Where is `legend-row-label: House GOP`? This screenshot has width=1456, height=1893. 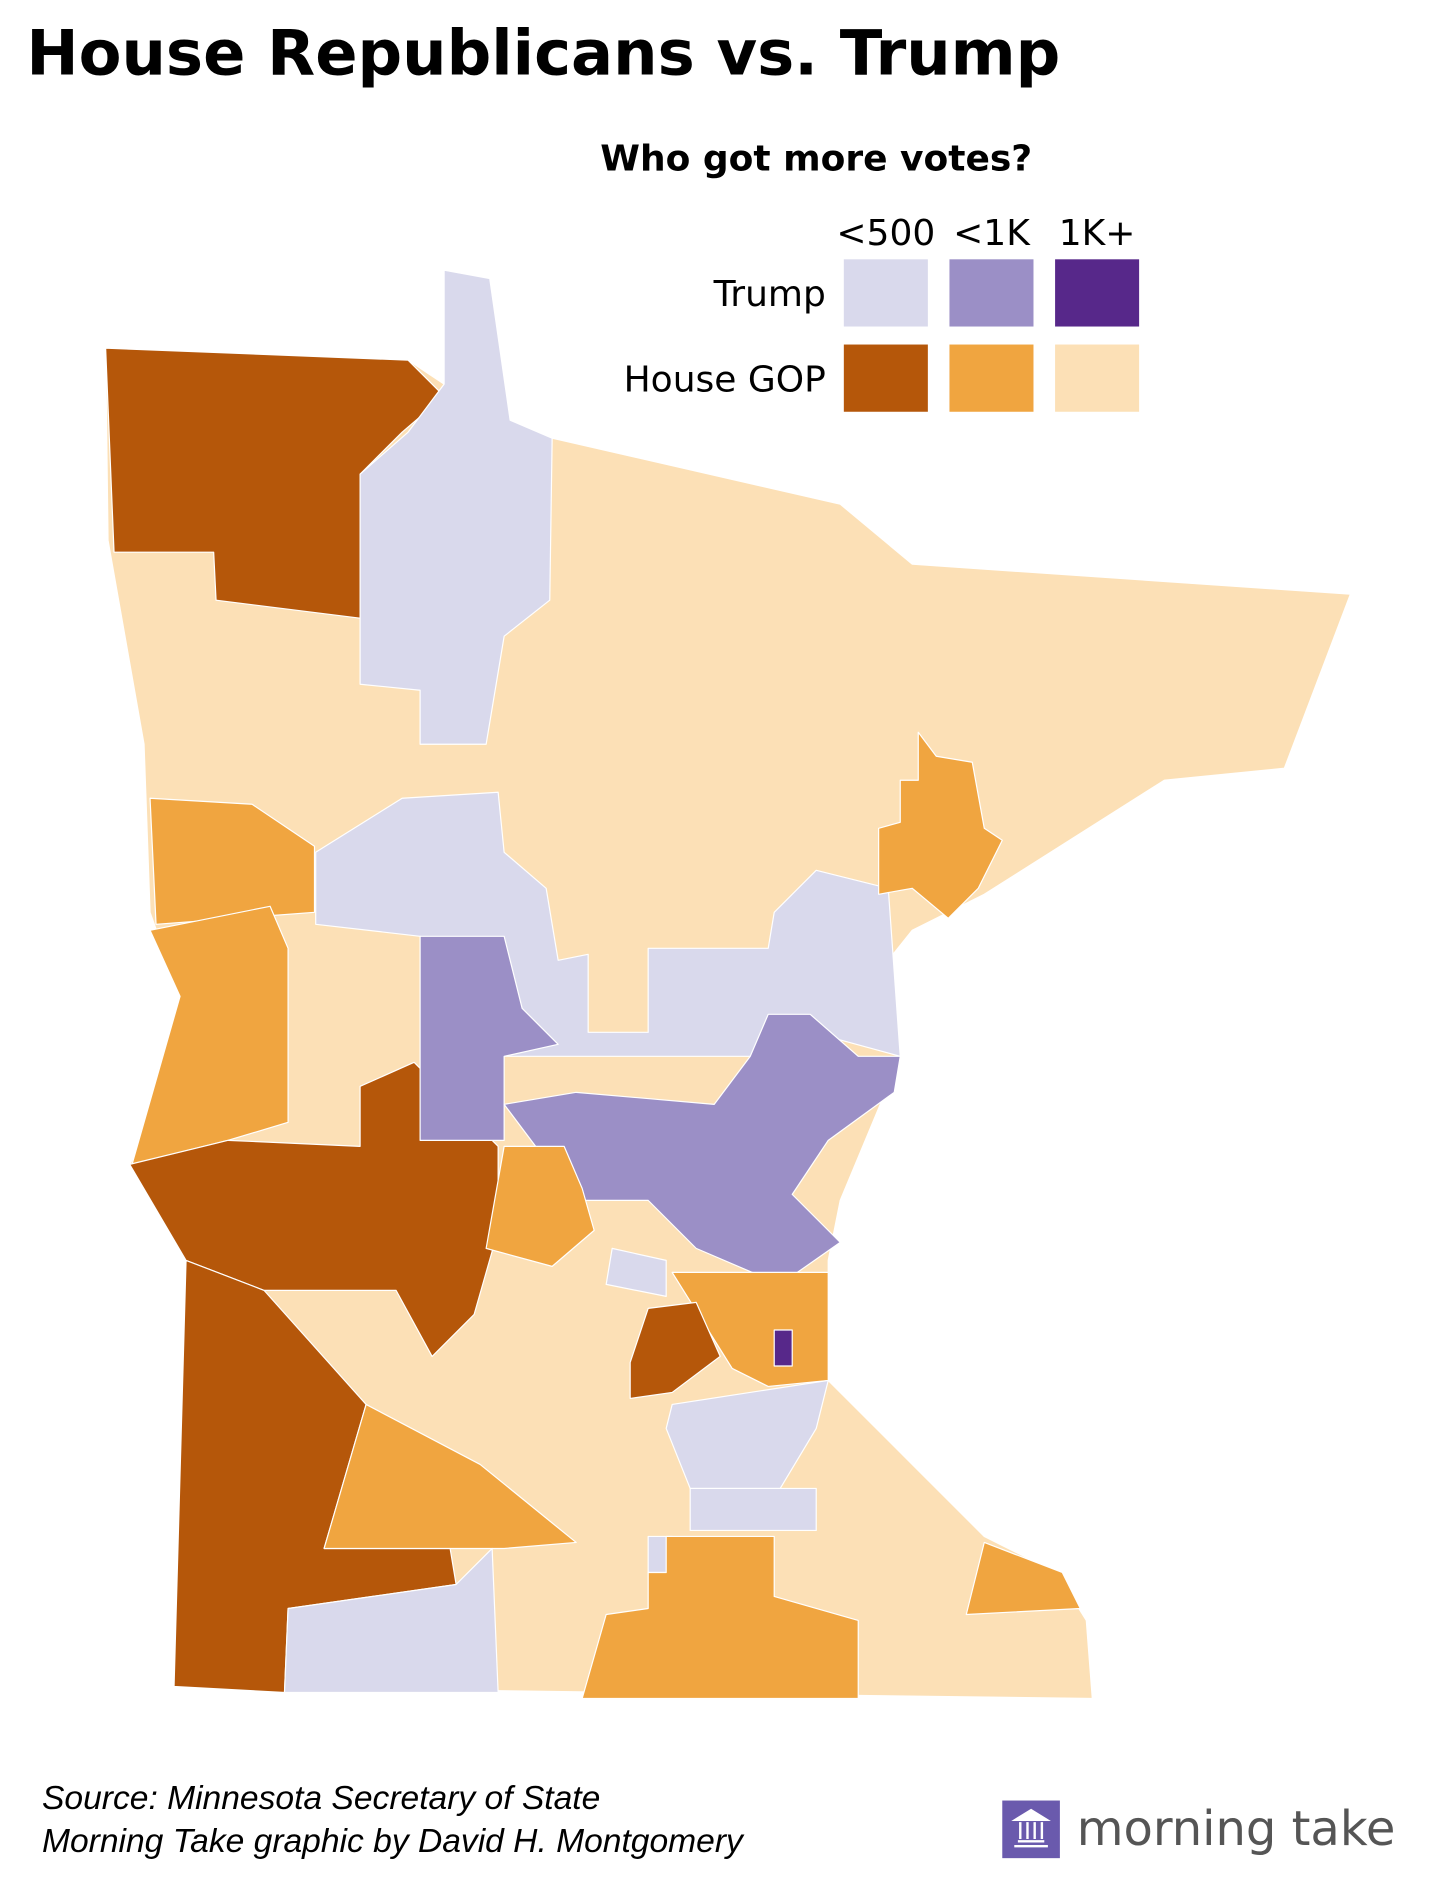 legend-row-label: House GOP is located at coordinates (725, 379).